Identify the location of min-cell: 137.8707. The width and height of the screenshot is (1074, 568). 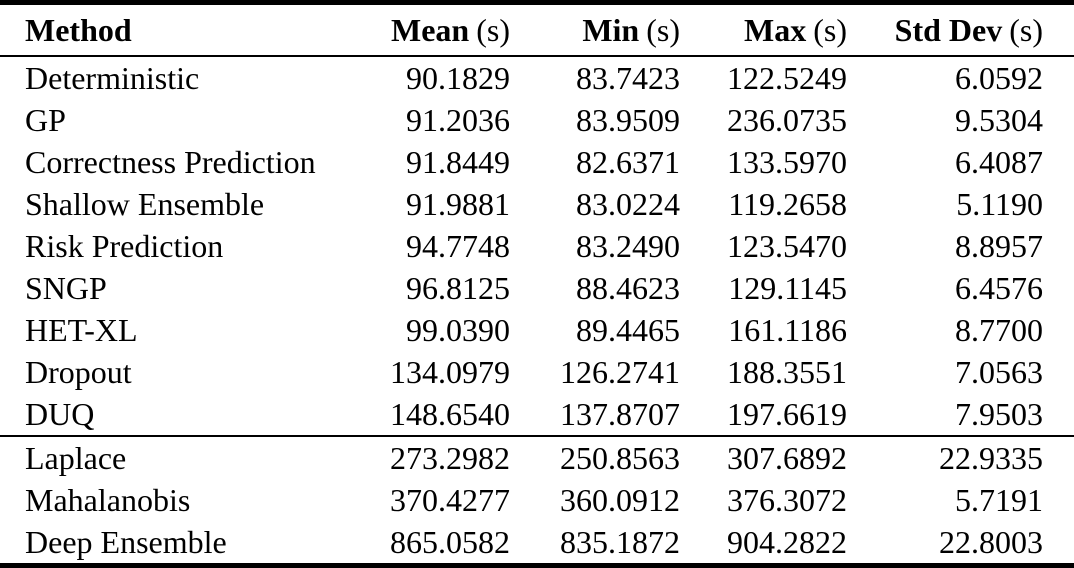
(620, 413).